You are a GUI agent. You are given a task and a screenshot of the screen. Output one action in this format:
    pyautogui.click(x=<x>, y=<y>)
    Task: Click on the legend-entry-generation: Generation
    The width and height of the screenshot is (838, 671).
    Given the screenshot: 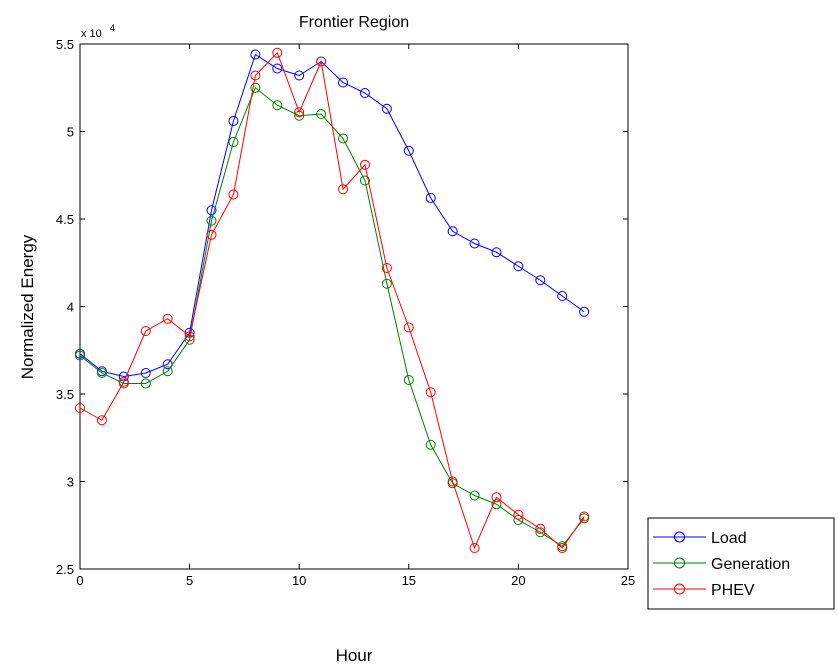 What is the action you would take?
    pyautogui.click(x=721, y=564)
    